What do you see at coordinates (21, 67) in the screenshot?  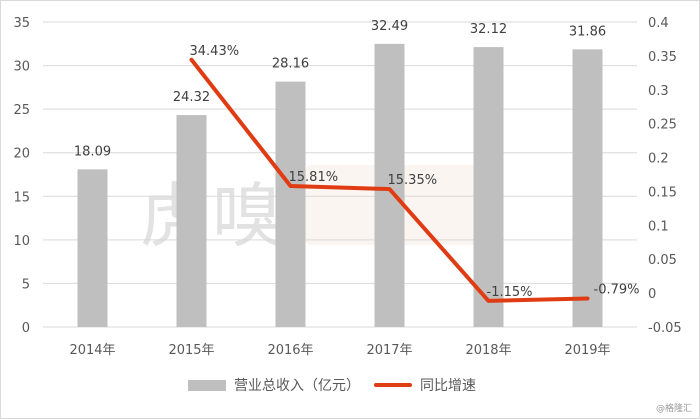 I see `left-axis-tick: 30` at bounding box center [21, 67].